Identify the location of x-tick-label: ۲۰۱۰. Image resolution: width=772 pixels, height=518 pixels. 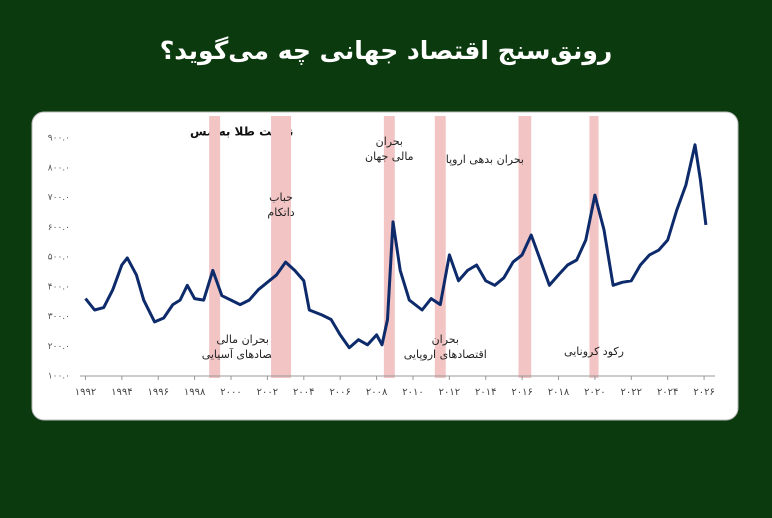
(412, 392).